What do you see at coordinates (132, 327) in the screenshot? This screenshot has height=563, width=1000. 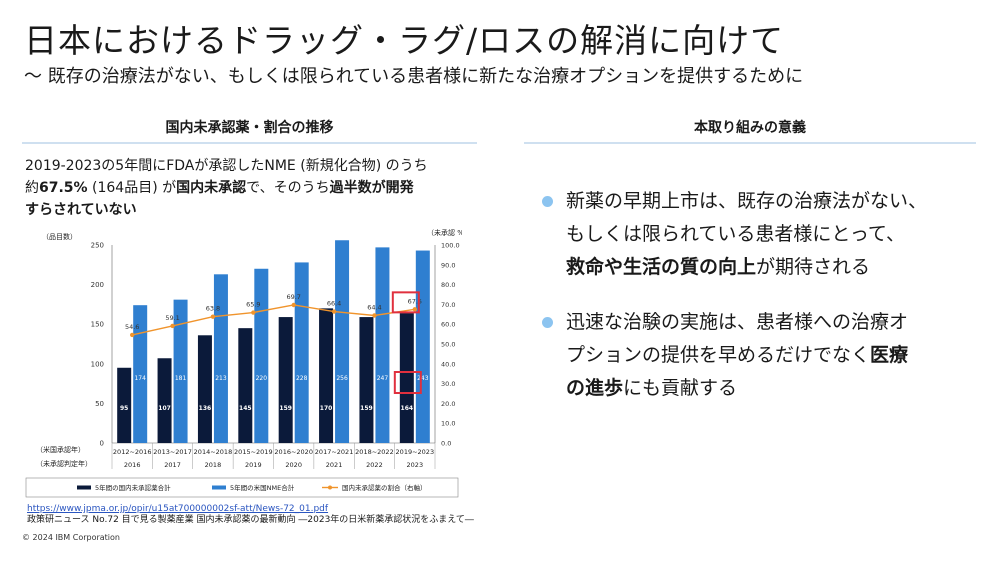 I see `ratio-value-label: 54.6` at bounding box center [132, 327].